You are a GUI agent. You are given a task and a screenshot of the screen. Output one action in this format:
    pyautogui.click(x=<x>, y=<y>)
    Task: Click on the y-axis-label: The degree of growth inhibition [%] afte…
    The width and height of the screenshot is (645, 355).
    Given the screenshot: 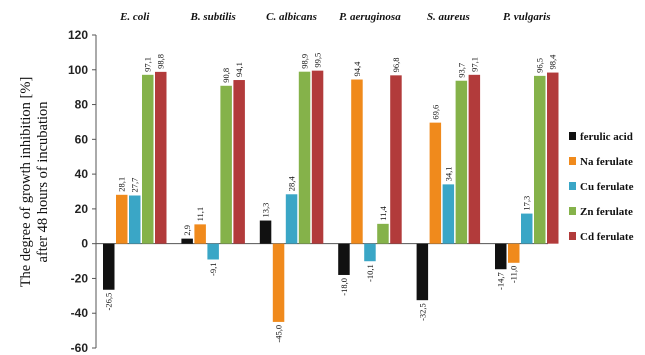 What is the action you would take?
    pyautogui.click(x=34, y=182)
    